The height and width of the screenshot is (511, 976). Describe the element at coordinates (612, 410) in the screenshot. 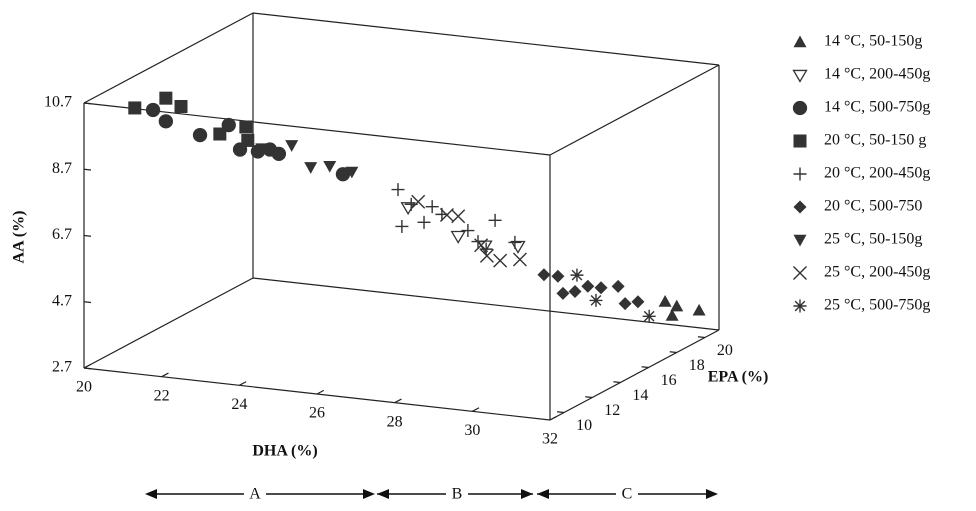

I see `y-tick-label: 12` at that location.